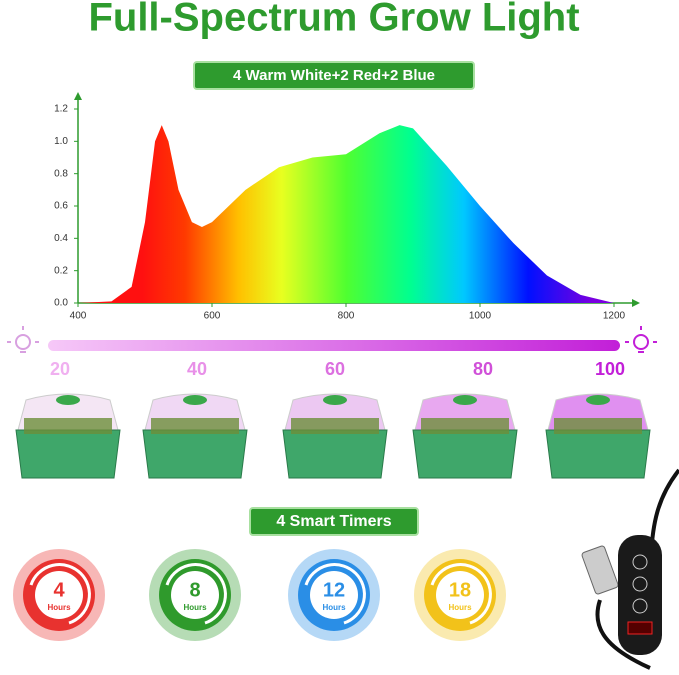 The image size is (679, 675). What do you see at coordinates (212, 316) in the screenshot?
I see `x-tick-label: 600` at bounding box center [212, 316].